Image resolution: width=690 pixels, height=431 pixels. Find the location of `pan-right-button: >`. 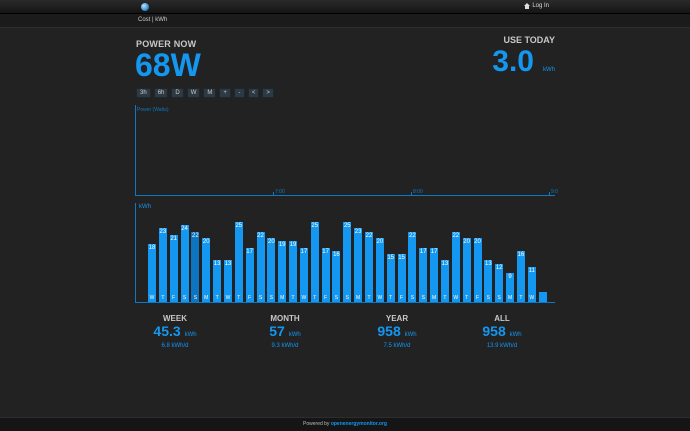

pan-right-button: > is located at coordinates (268, 93).